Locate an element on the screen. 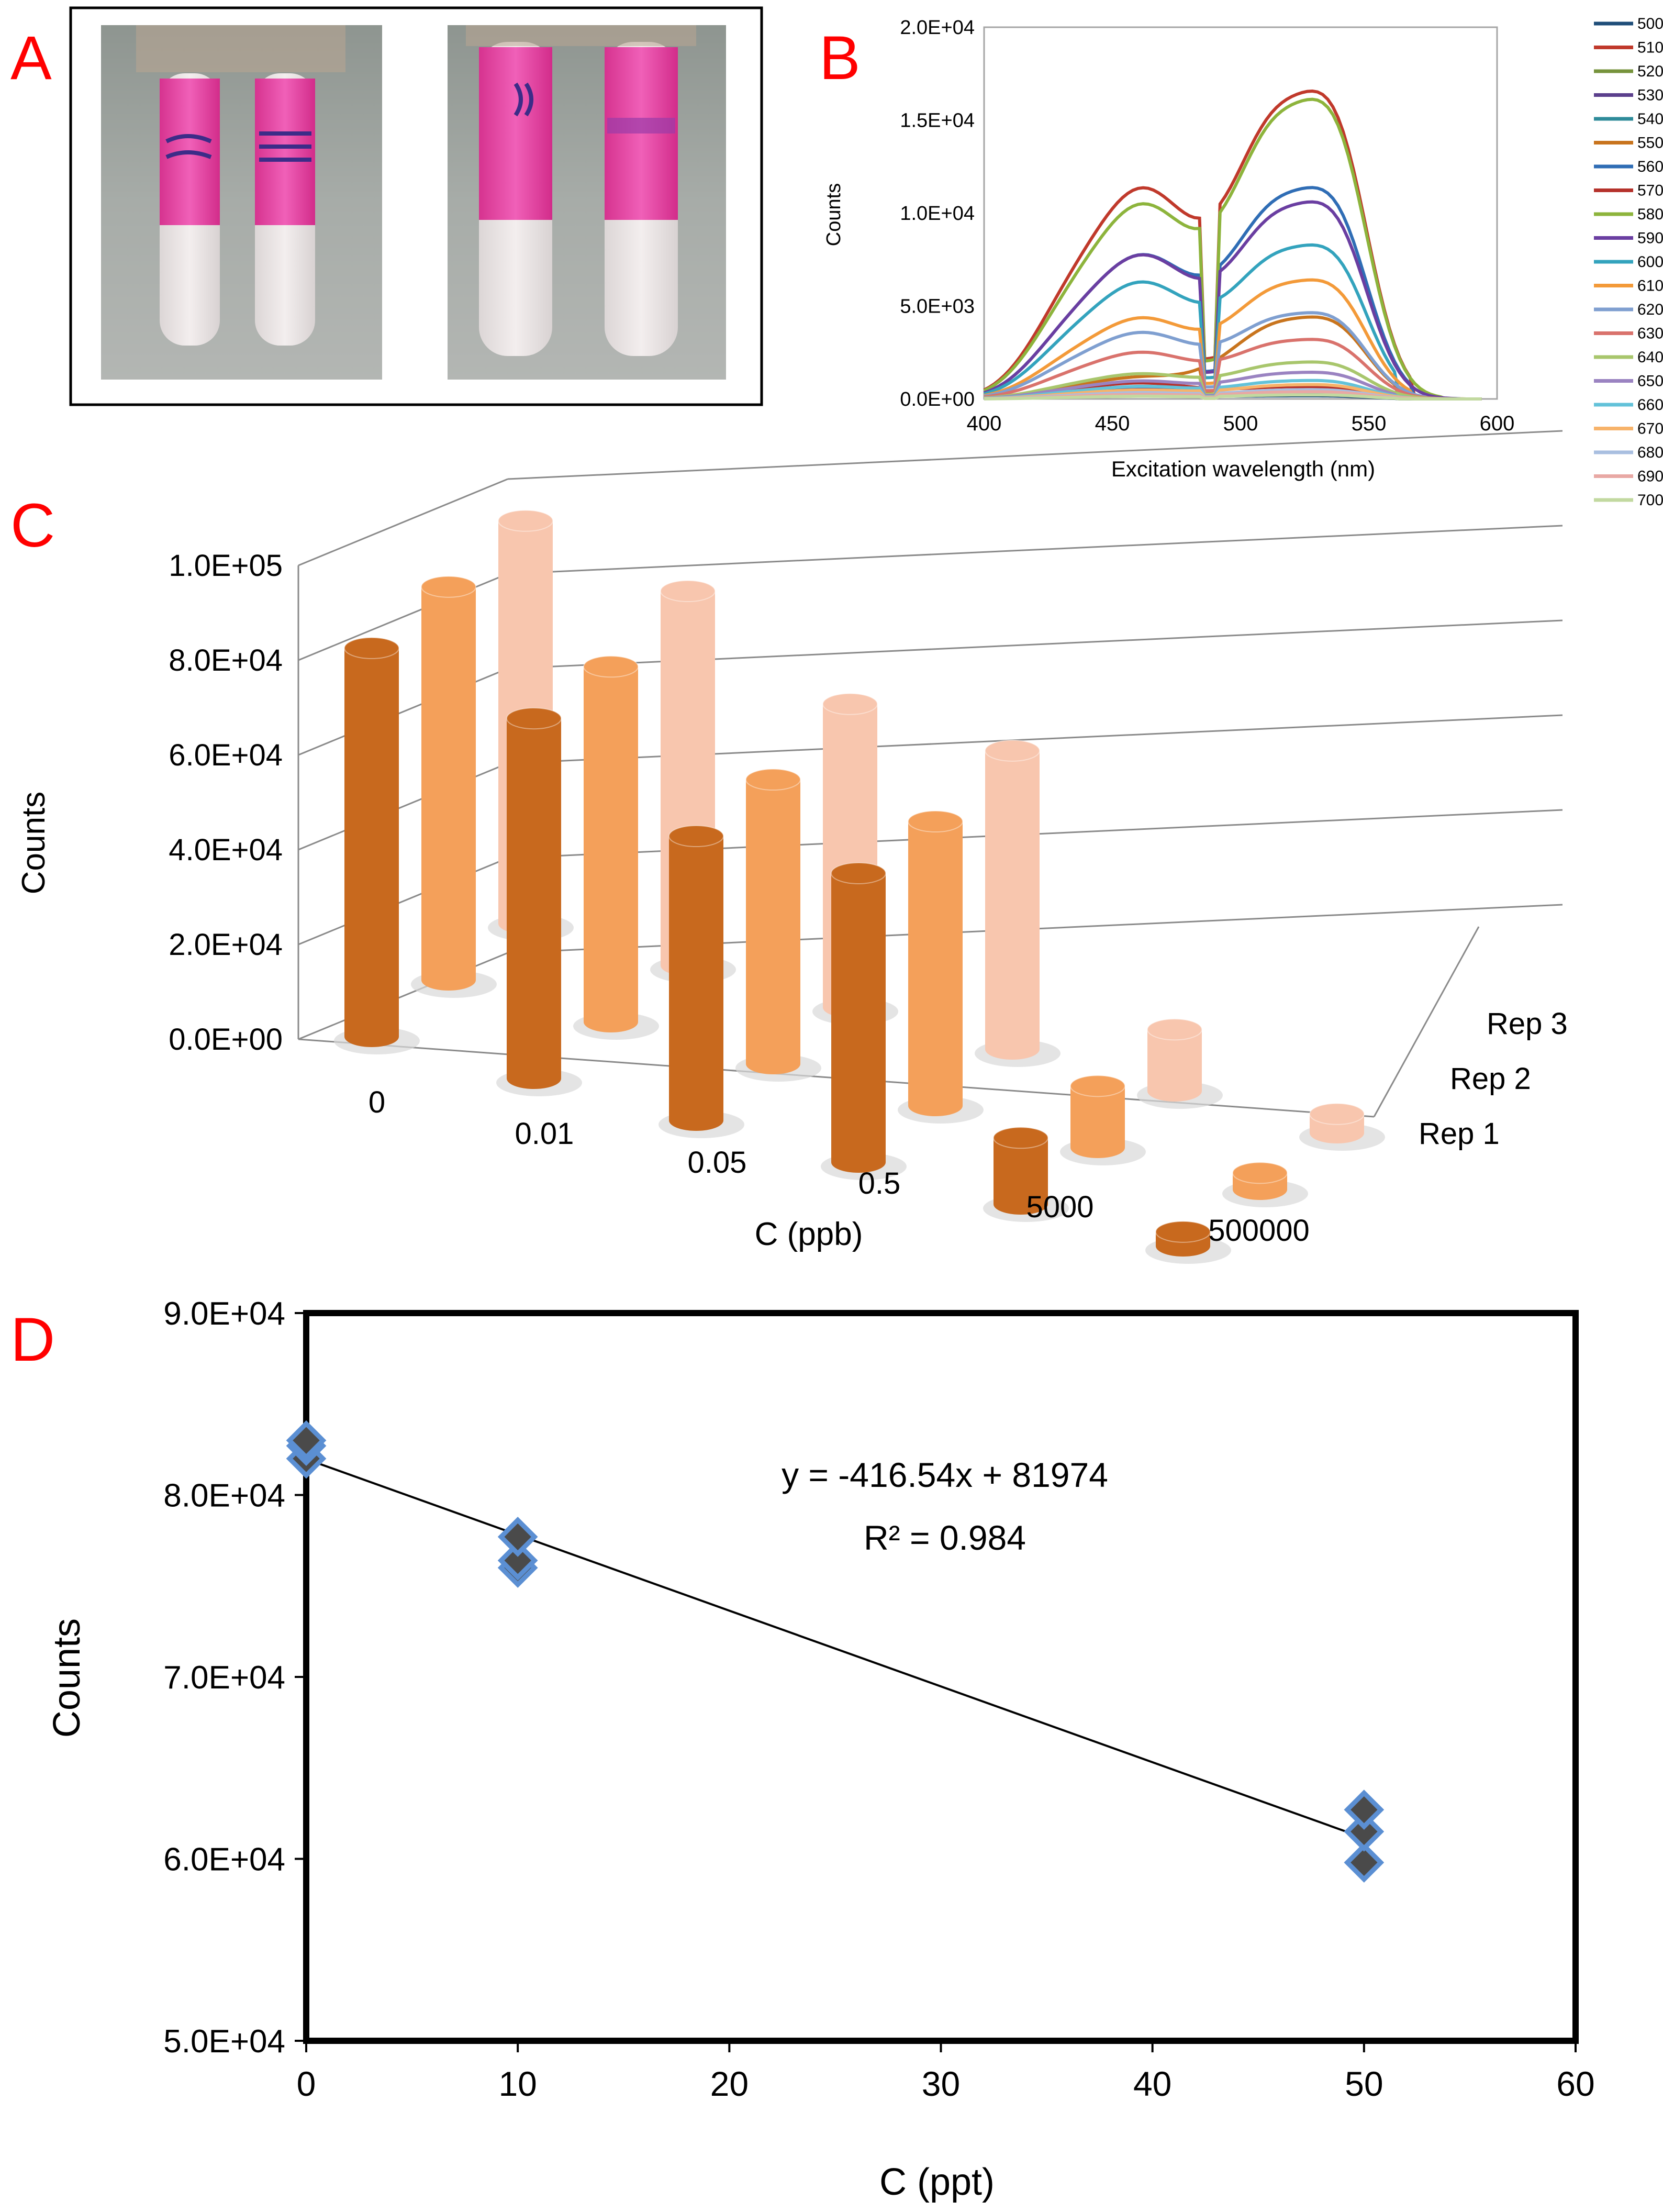 This screenshot has height=2212, width=1663. legend-label: 590 is located at coordinates (1650, 238).